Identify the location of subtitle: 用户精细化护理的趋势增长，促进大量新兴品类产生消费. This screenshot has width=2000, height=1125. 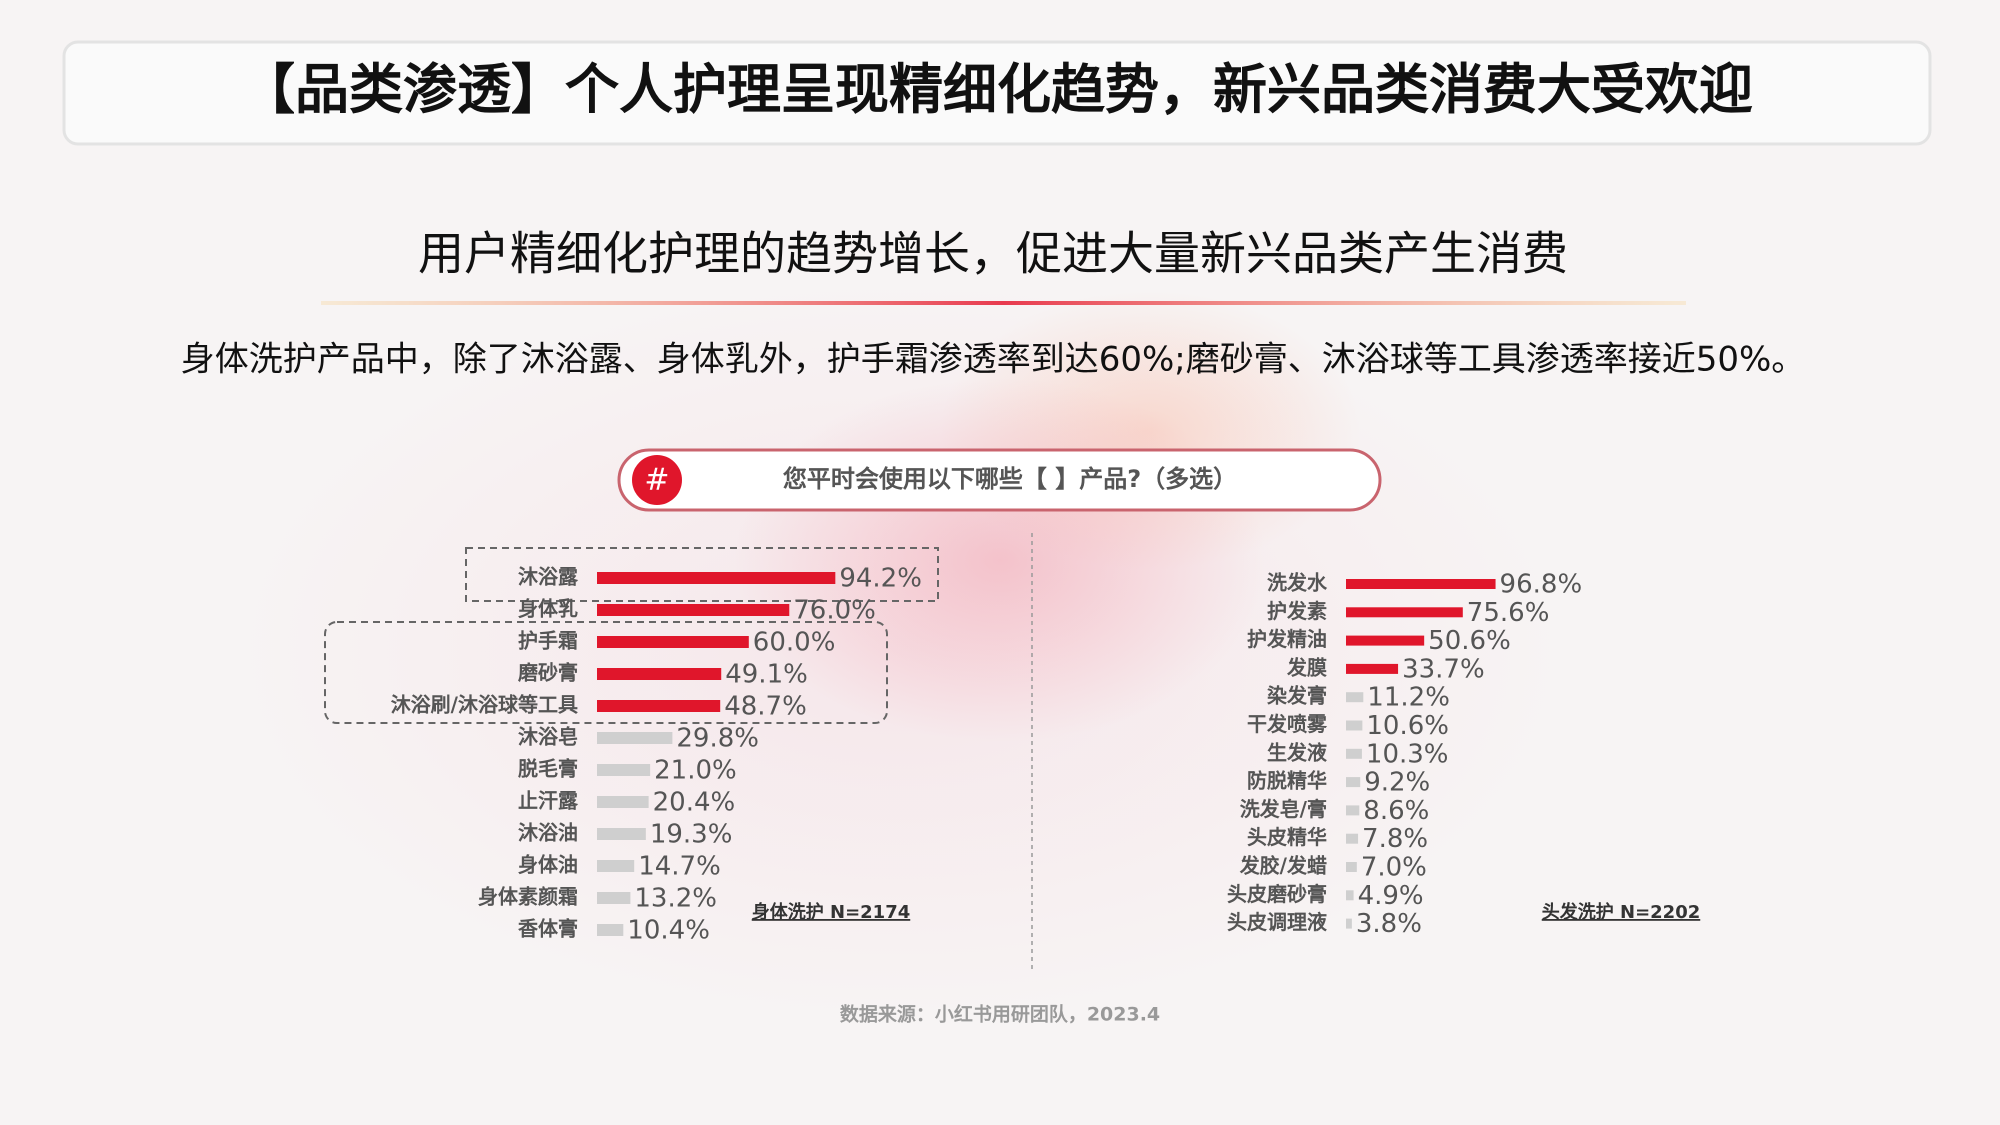
(993, 254).